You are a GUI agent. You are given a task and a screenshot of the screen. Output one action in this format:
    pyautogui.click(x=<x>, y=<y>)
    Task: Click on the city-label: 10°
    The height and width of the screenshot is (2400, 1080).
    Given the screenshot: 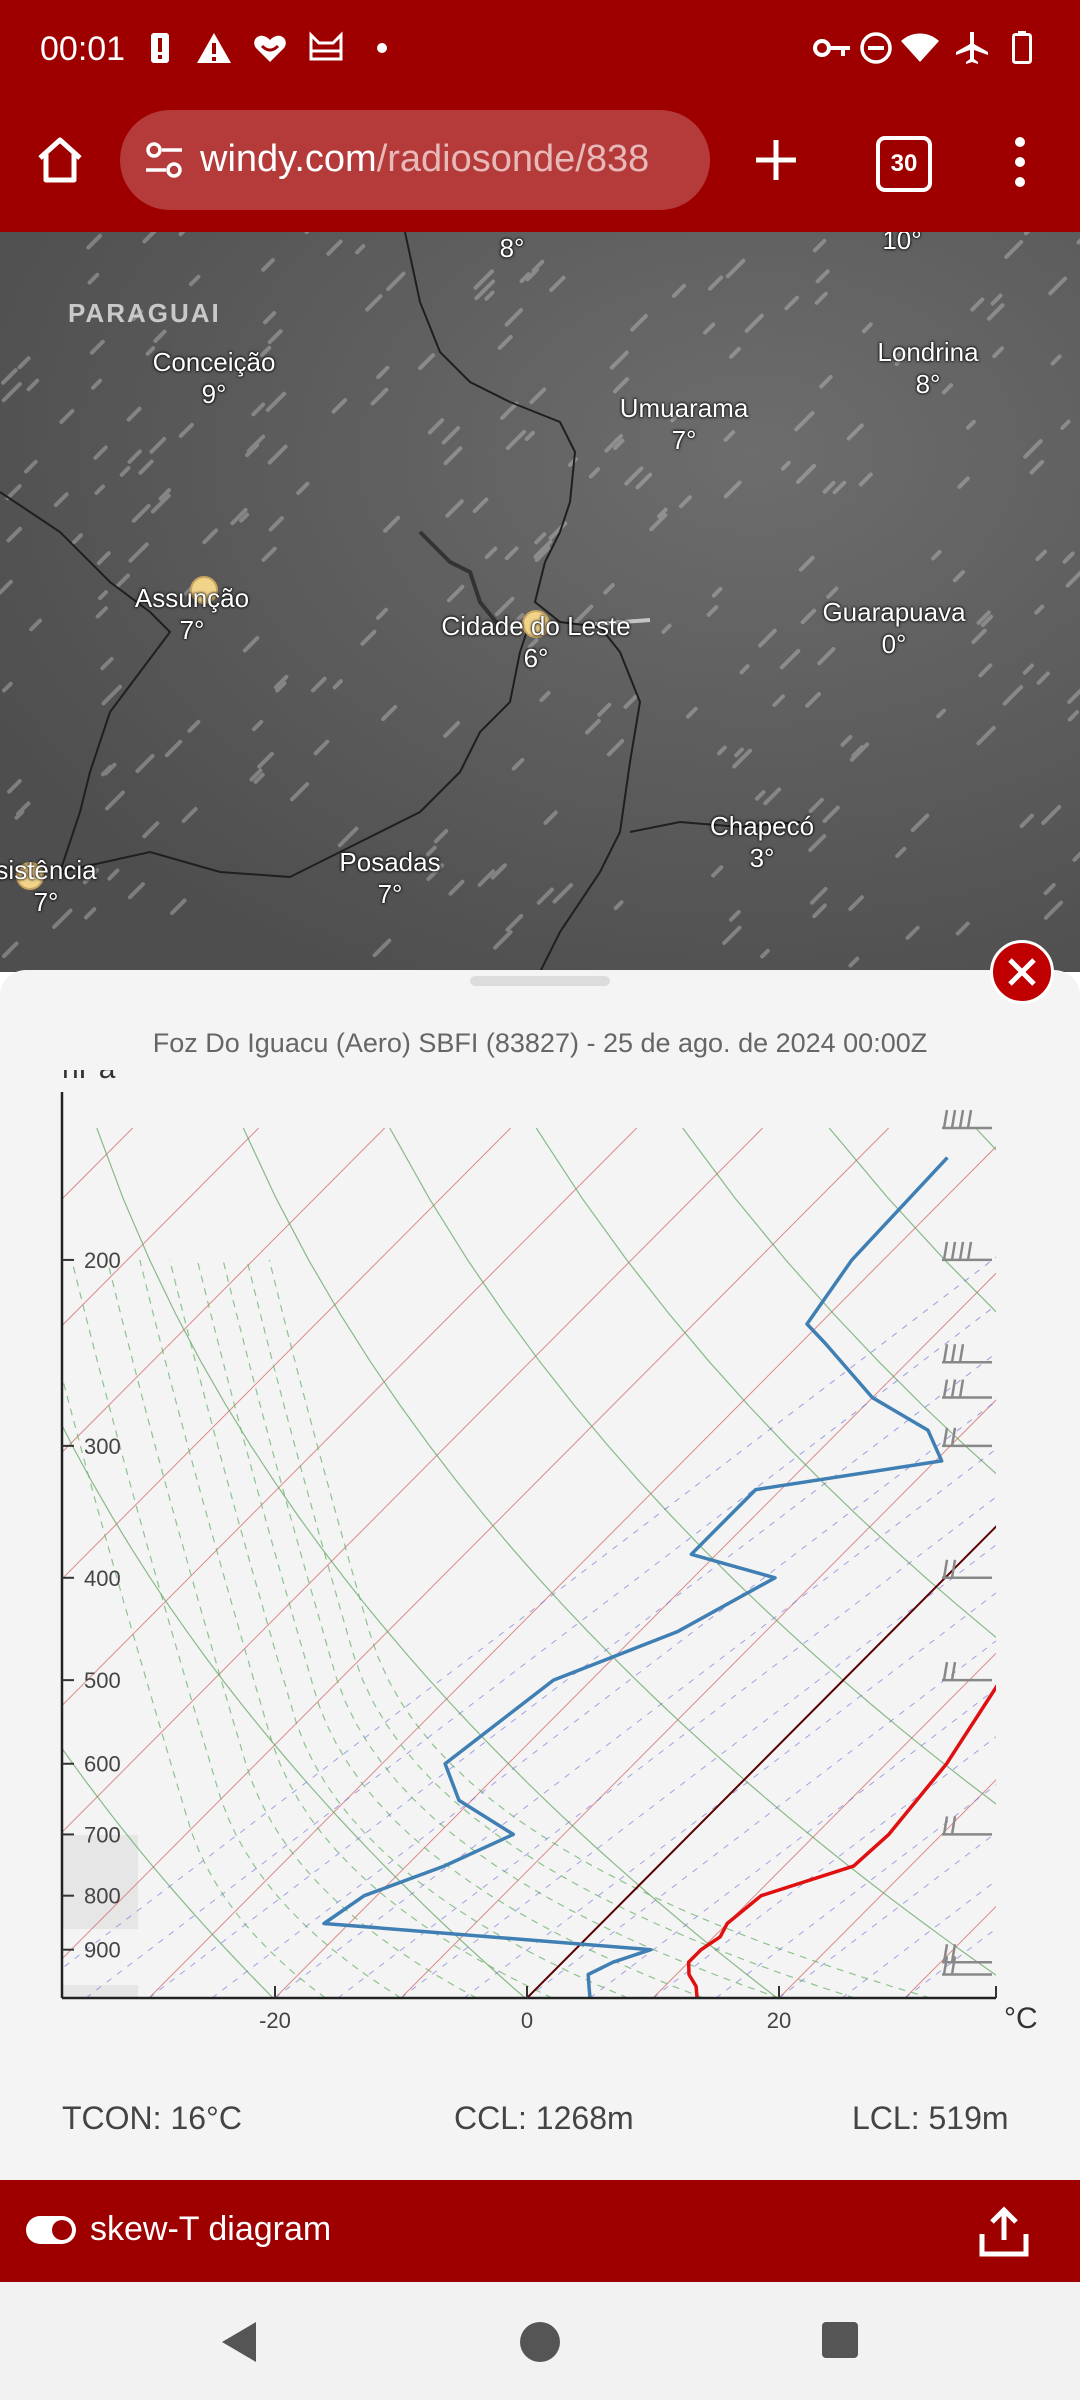 What is the action you would take?
    pyautogui.click(x=901, y=244)
    